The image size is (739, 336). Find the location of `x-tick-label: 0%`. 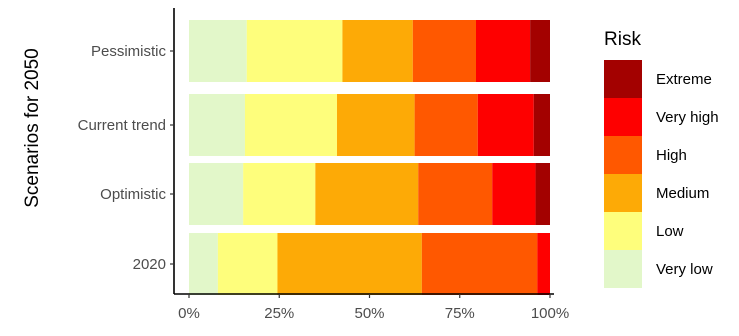

x-tick-label: 0% is located at coordinates (189, 313).